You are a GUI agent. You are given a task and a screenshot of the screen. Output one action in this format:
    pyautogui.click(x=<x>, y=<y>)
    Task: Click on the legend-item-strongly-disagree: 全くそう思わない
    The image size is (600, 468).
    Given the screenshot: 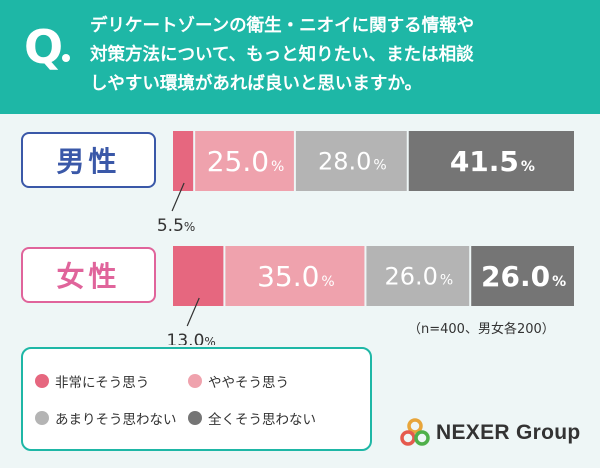 What is the action you would take?
    pyautogui.click(x=252, y=418)
    